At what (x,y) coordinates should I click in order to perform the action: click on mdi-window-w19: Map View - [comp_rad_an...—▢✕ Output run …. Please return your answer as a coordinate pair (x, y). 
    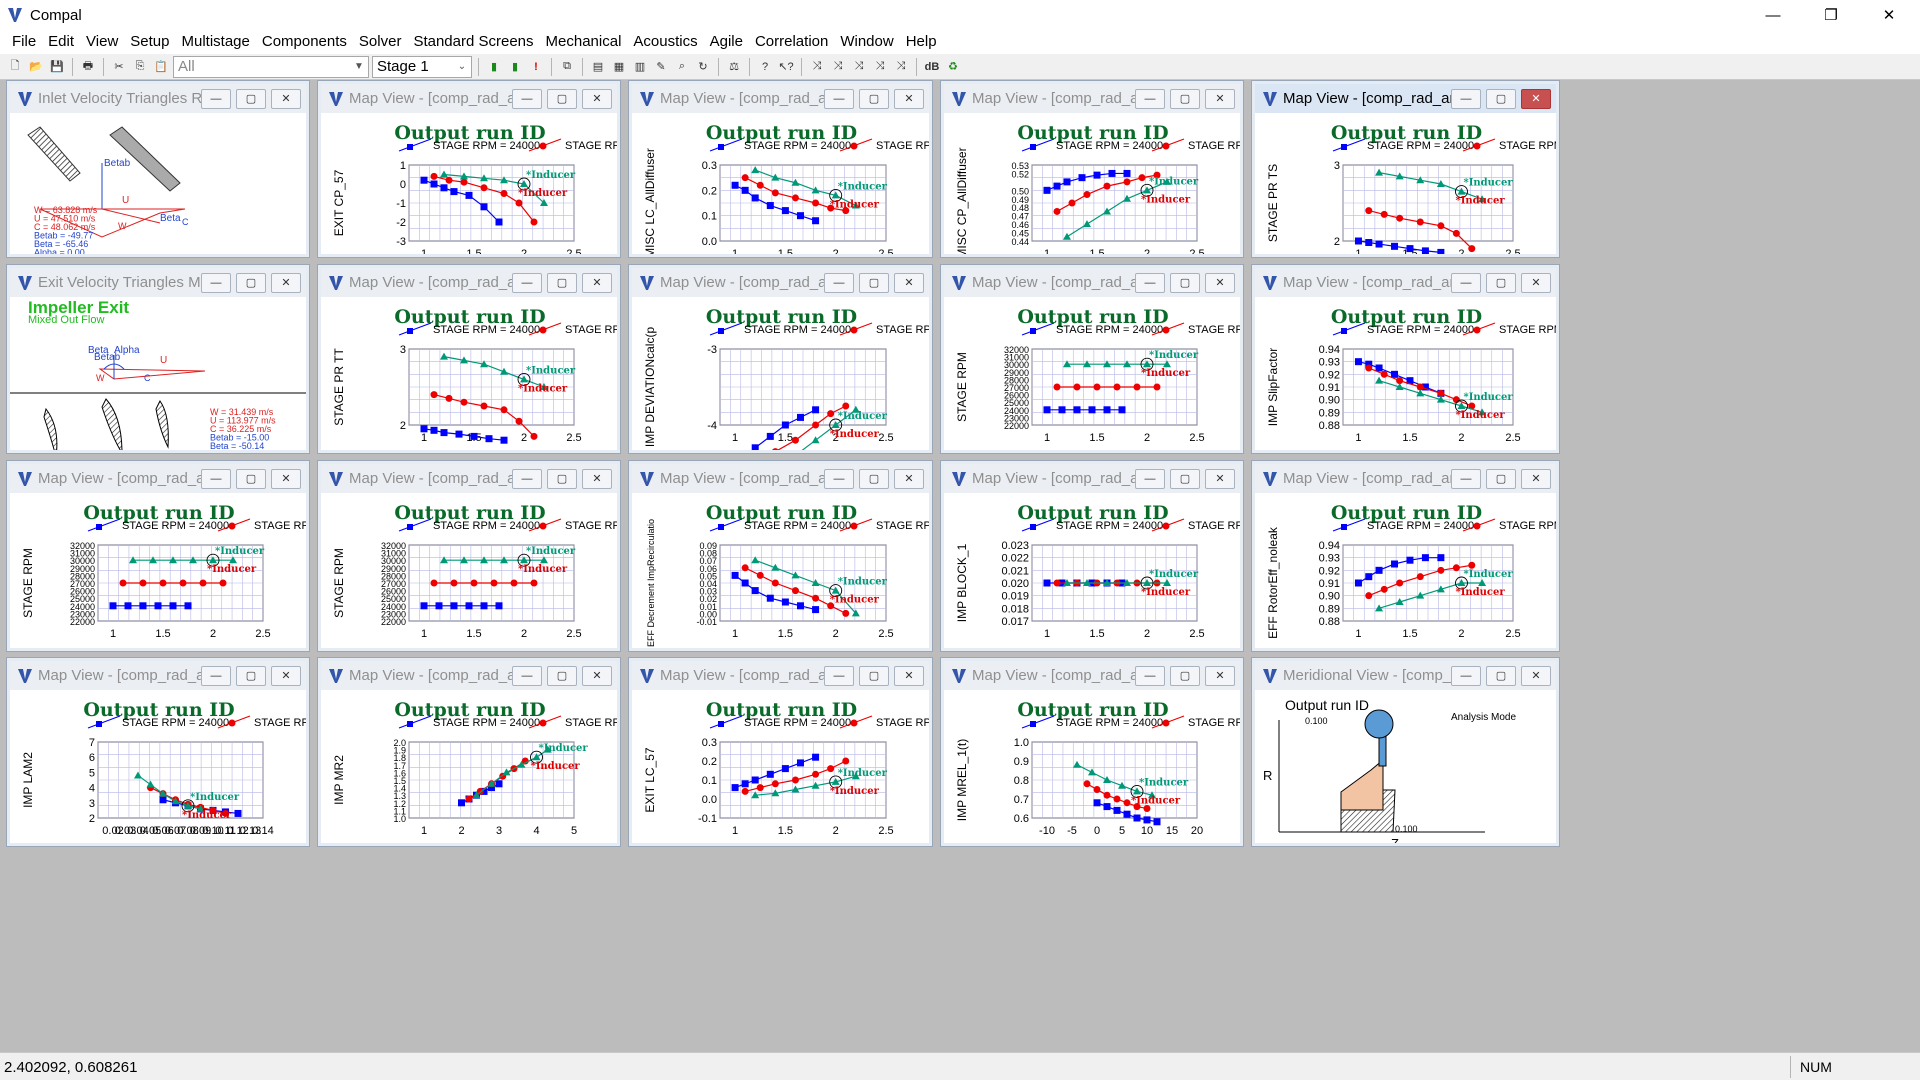
    Looking at the image, I should click on (1092, 752).